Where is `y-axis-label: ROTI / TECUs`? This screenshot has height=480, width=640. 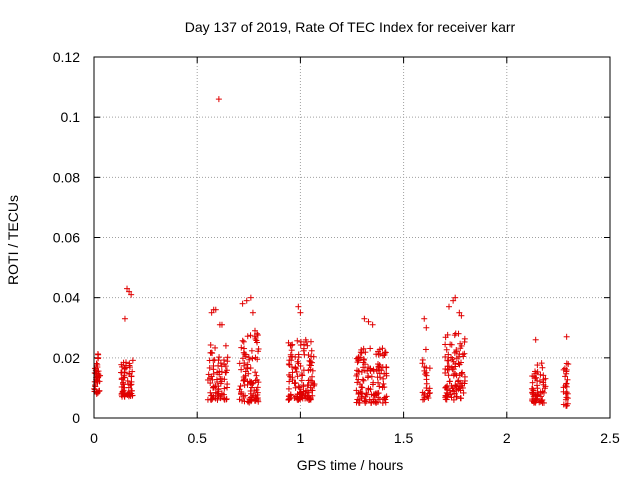
y-axis-label: ROTI / TECUs is located at coordinates (13, 240).